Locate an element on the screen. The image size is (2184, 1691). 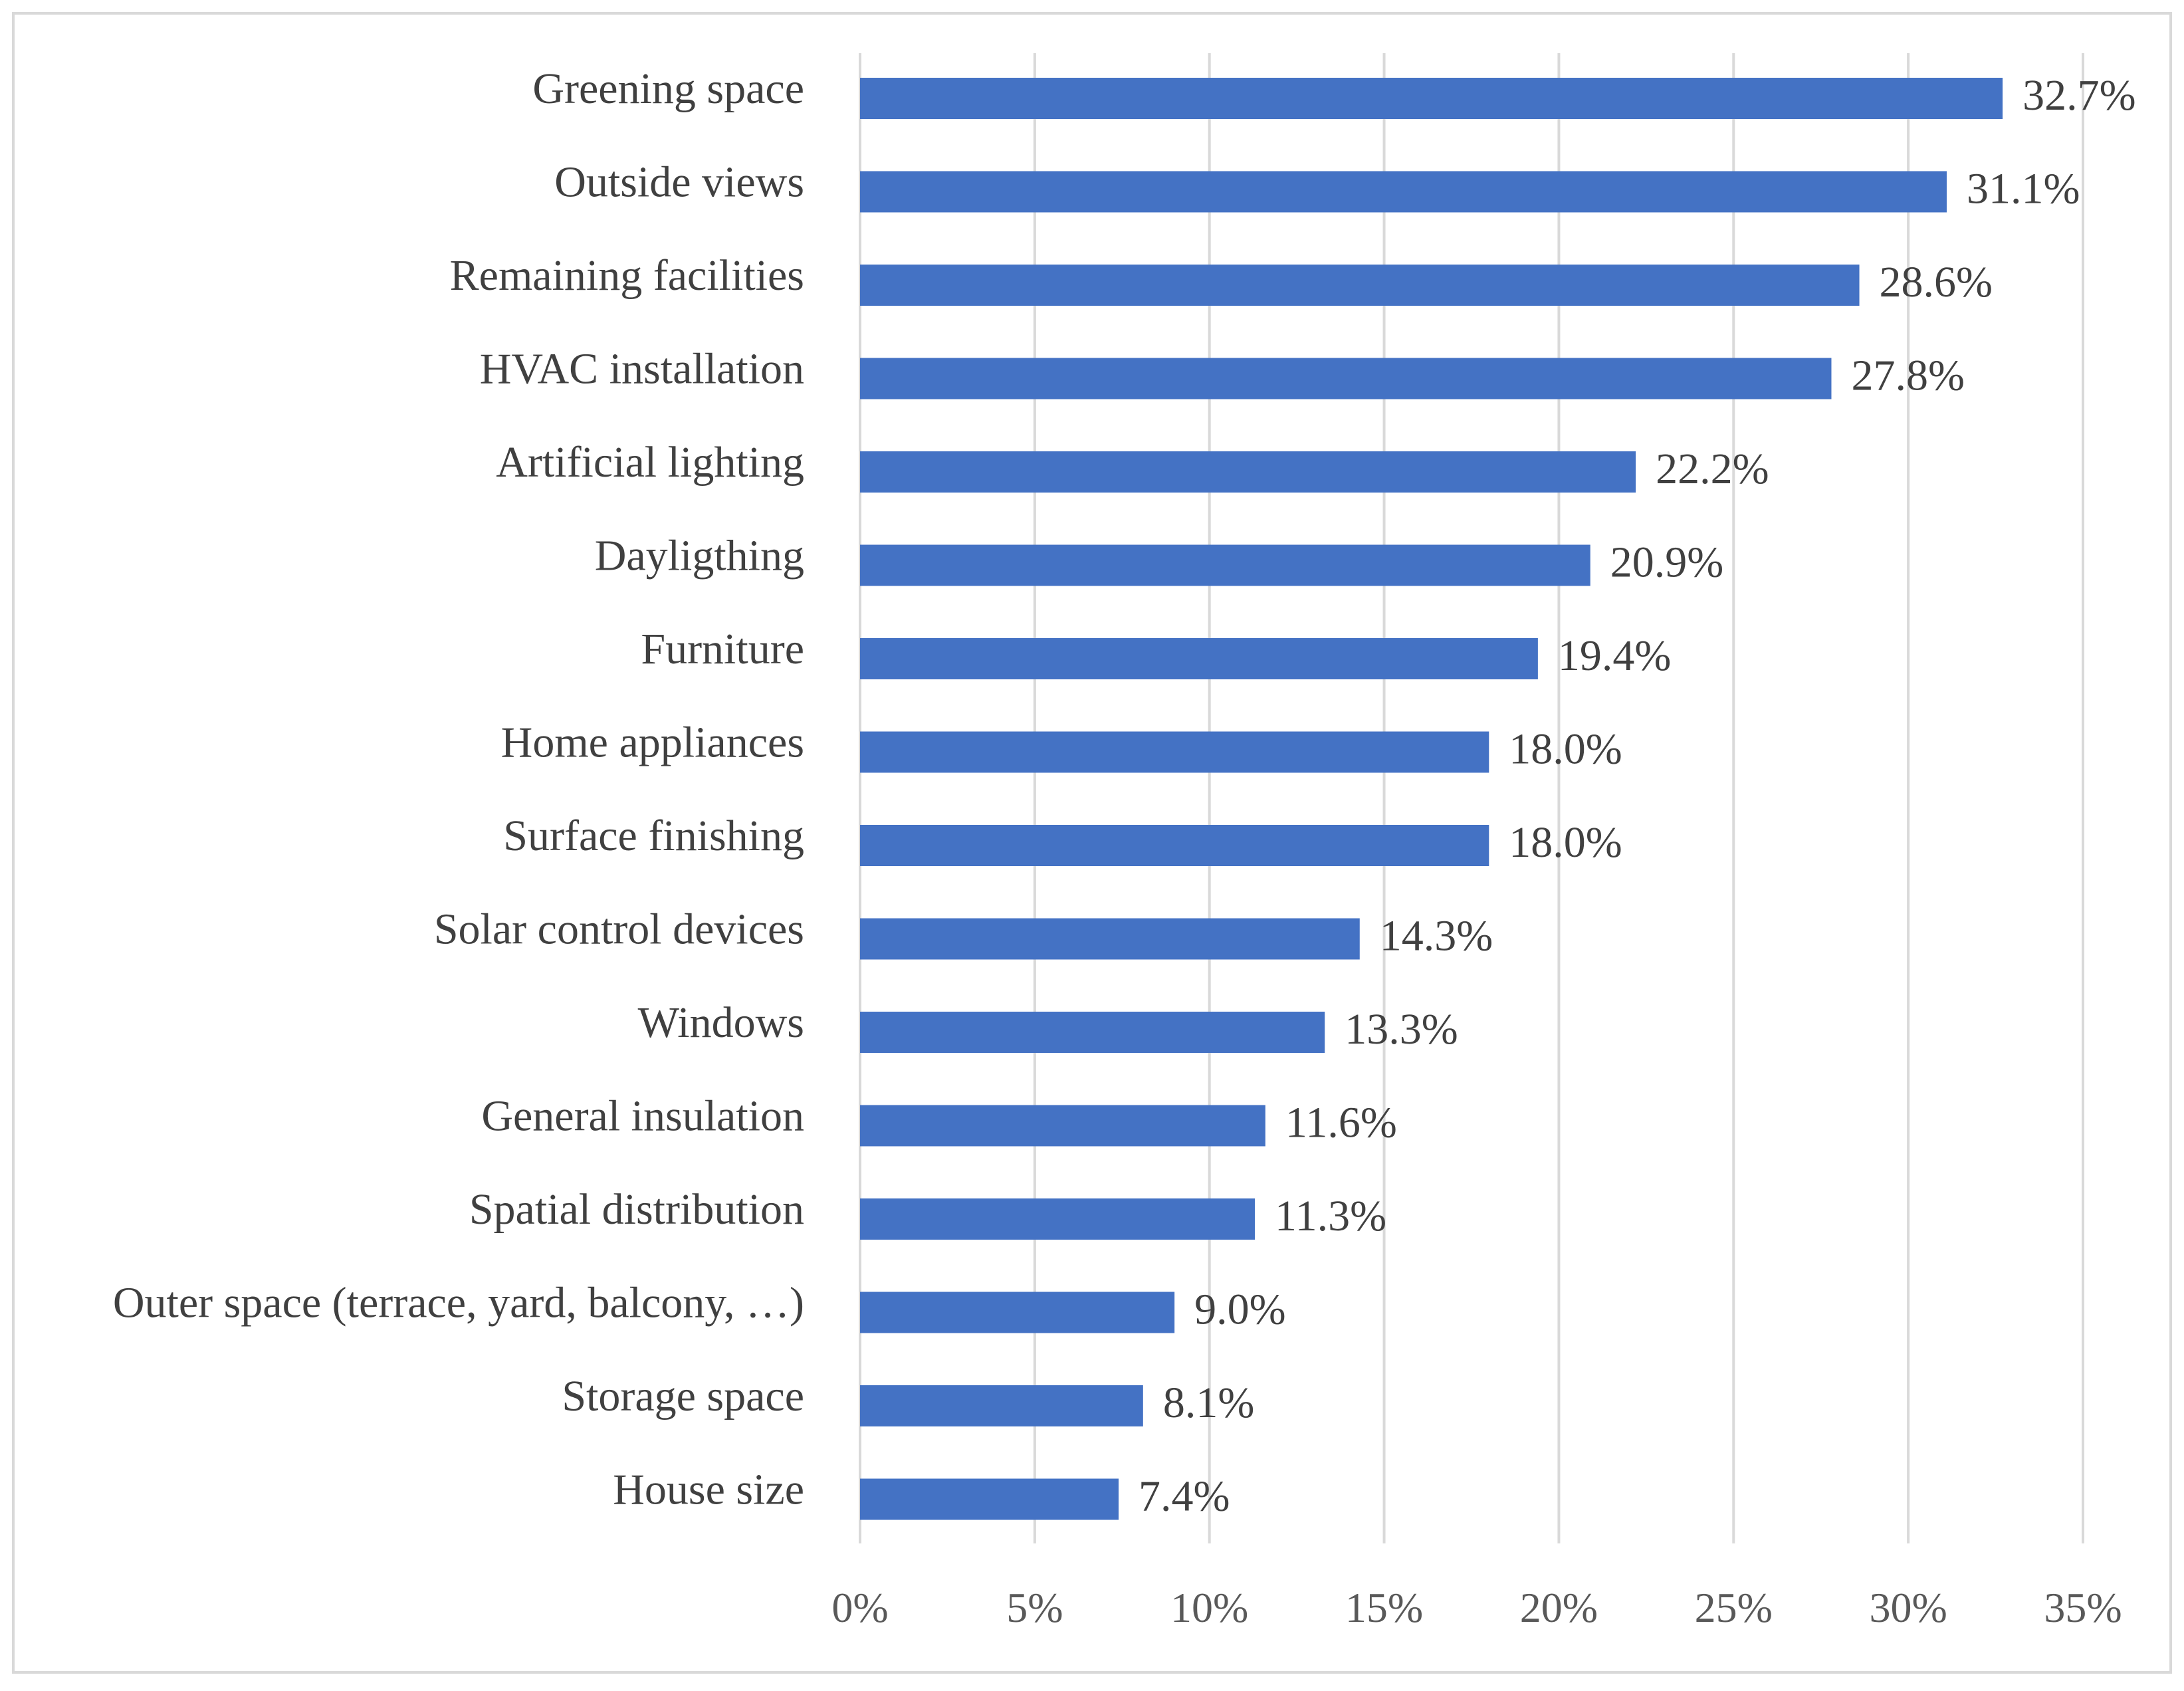
category-label: Dayligthing is located at coordinates (699, 556).